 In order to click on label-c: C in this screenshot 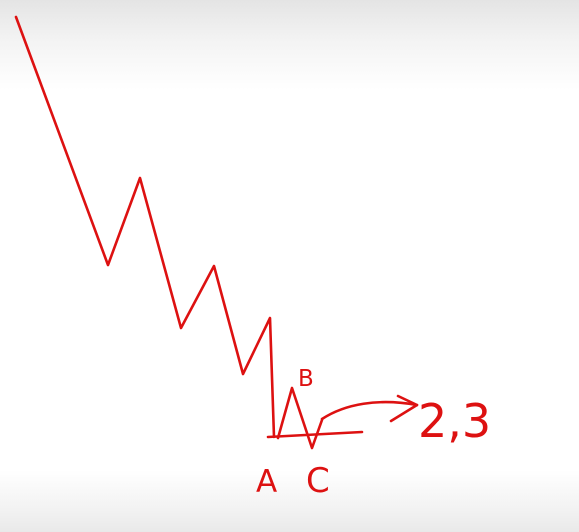, I will do `click(318, 481)`.